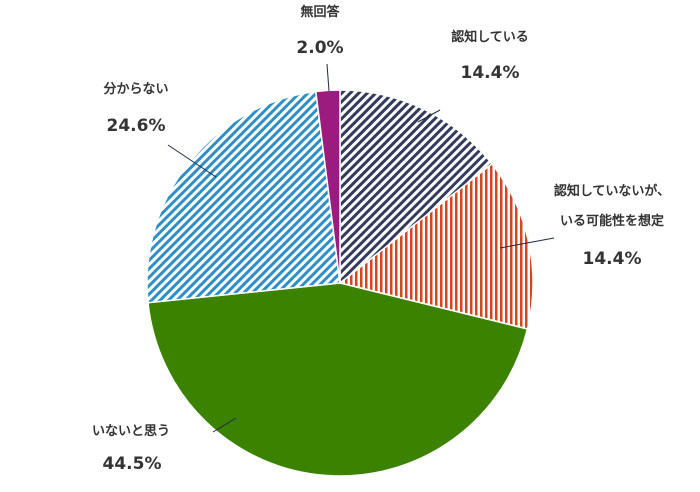 The width and height of the screenshot is (700, 492). What do you see at coordinates (135, 89) in the screenshot?
I see `slice-label: 分からない` at bounding box center [135, 89].